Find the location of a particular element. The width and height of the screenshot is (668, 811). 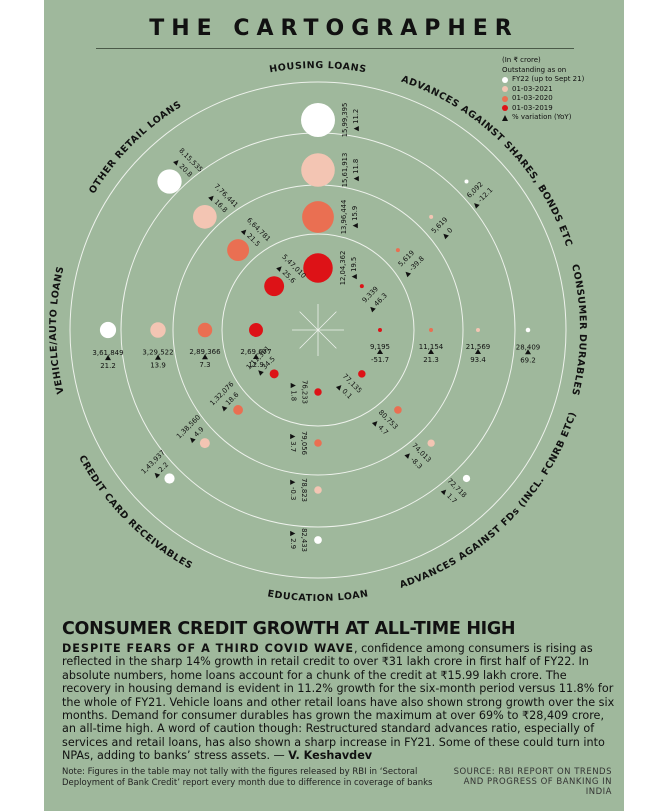

yoy-label: ▲ 11.2 is located at coordinates (356, 120).